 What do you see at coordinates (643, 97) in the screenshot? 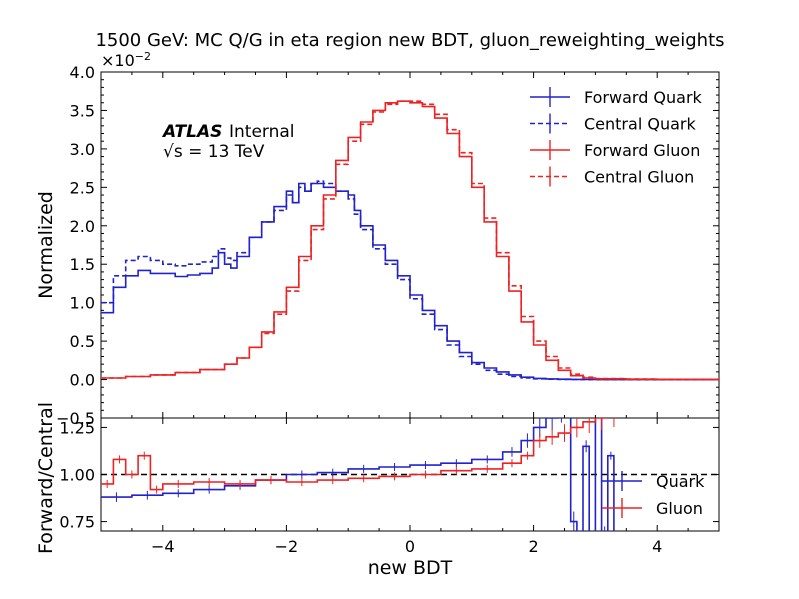
I see `legend-label: Forward Quark` at bounding box center [643, 97].